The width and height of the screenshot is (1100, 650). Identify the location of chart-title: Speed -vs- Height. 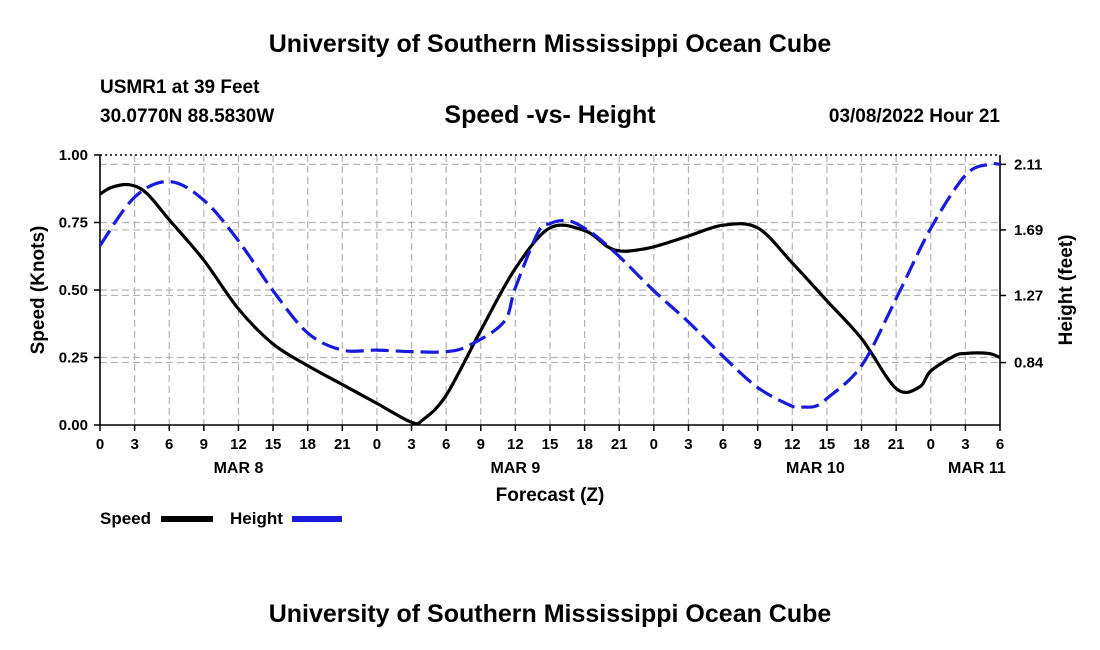
(550, 115).